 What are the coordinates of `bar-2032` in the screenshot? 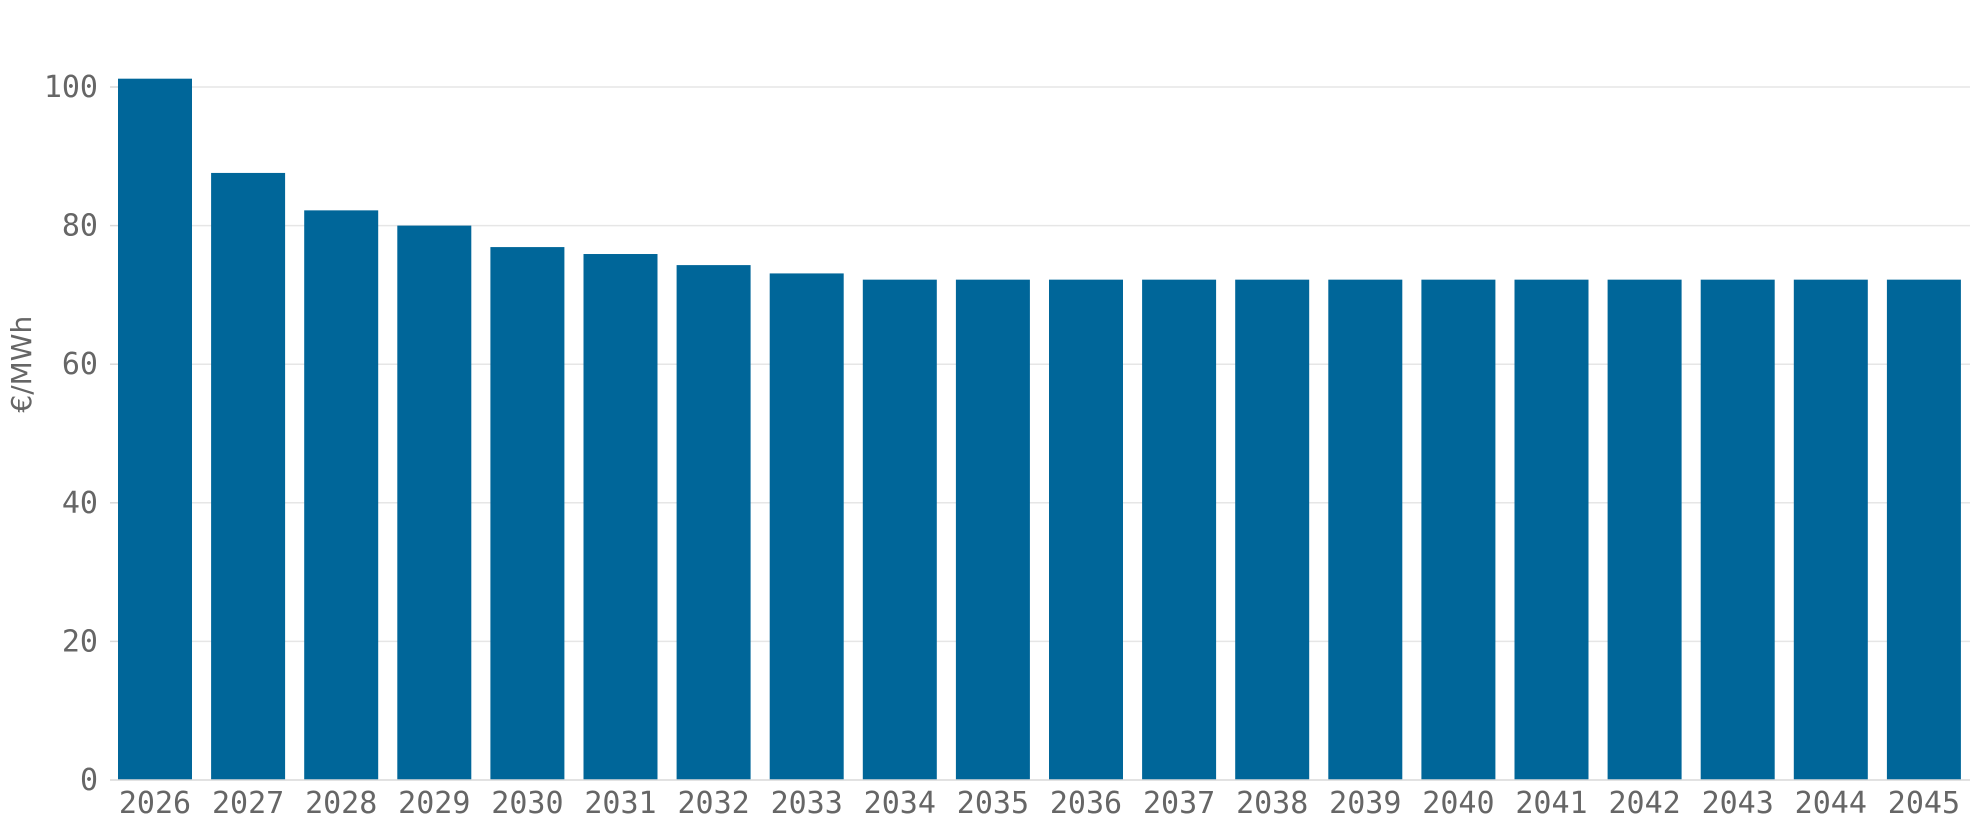 It's located at (713, 522).